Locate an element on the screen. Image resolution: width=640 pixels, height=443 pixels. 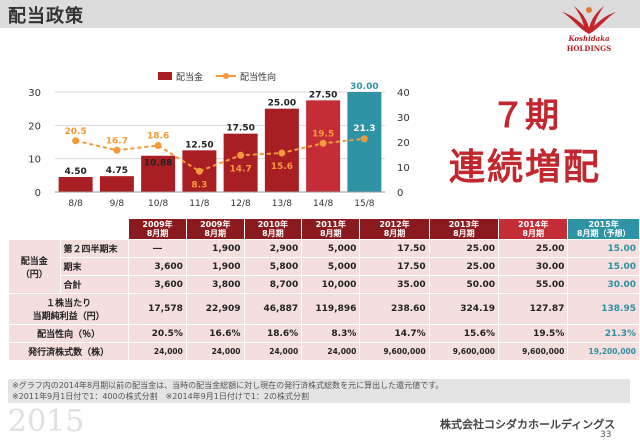
y-left-tick-label: 20 is located at coordinates (34, 126).